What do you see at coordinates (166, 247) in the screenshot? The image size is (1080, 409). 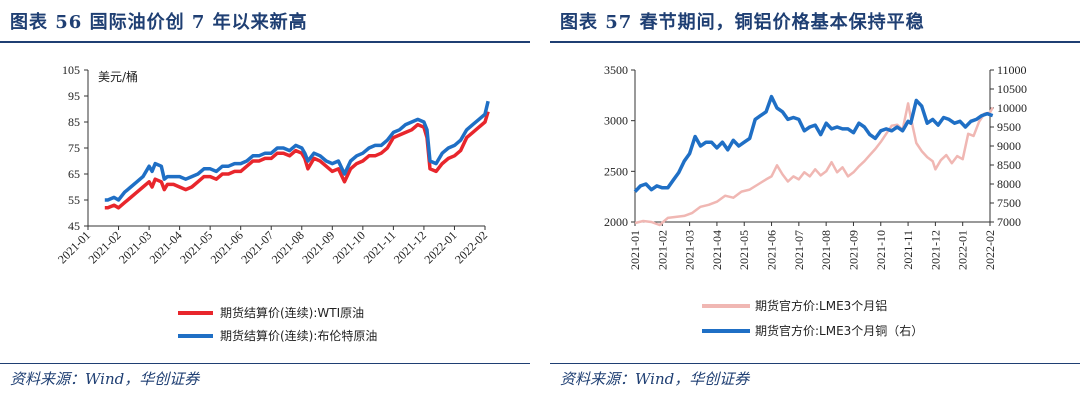 I see `left-x-tick-label: 2021-04` at bounding box center [166, 247].